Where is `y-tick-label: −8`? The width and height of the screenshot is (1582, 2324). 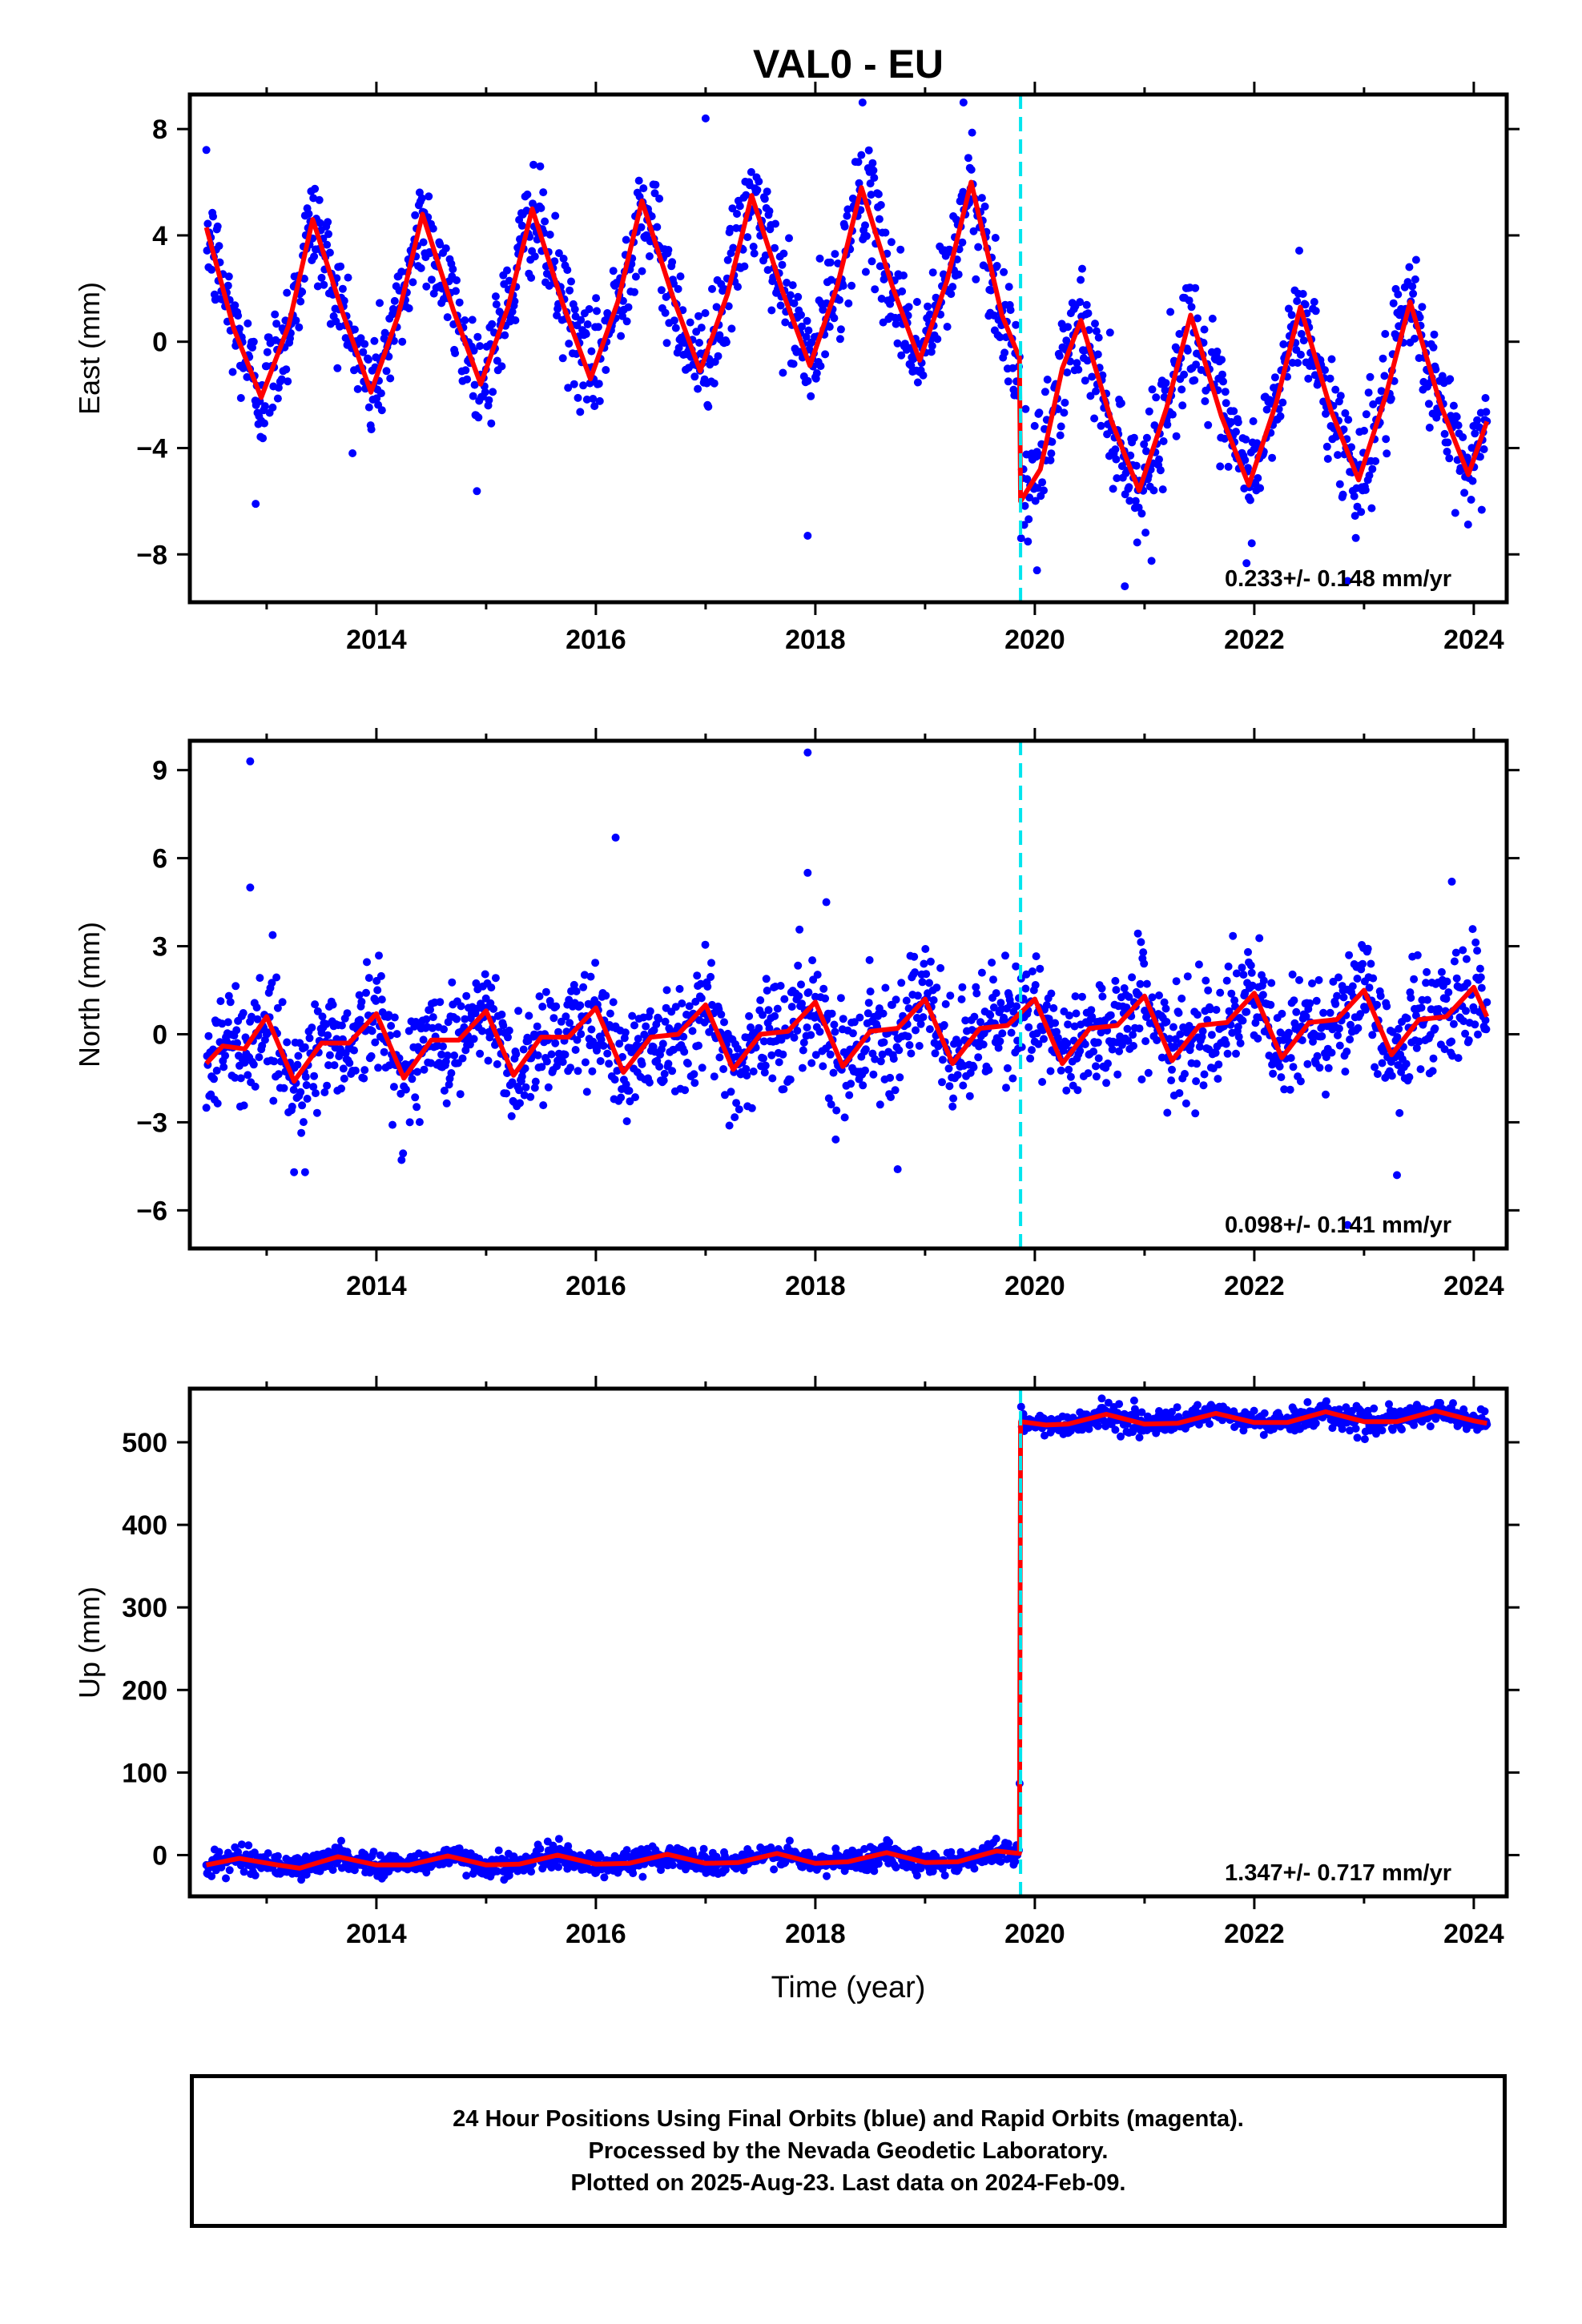
y-tick-label: −8 is located at coordinates (151, 555).